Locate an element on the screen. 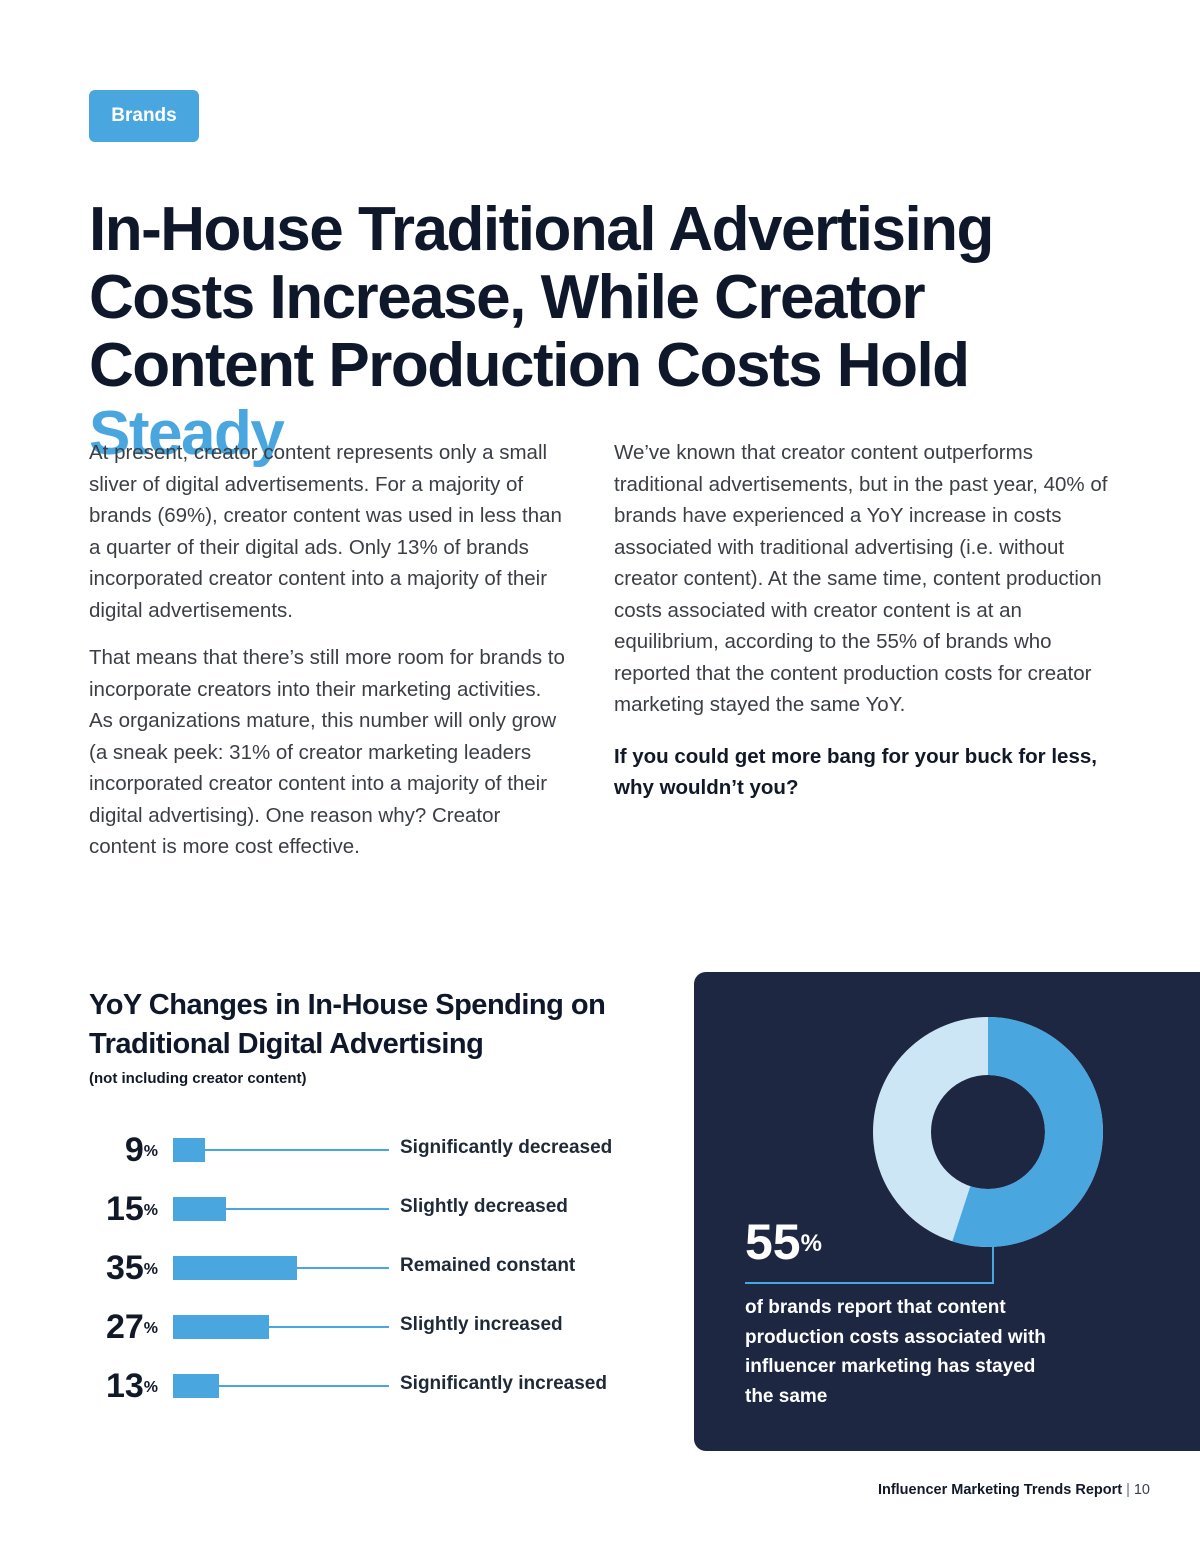 The height and width of the screenshot is (1555, 1200). donut-chart is located at coordinates (988, 1132).